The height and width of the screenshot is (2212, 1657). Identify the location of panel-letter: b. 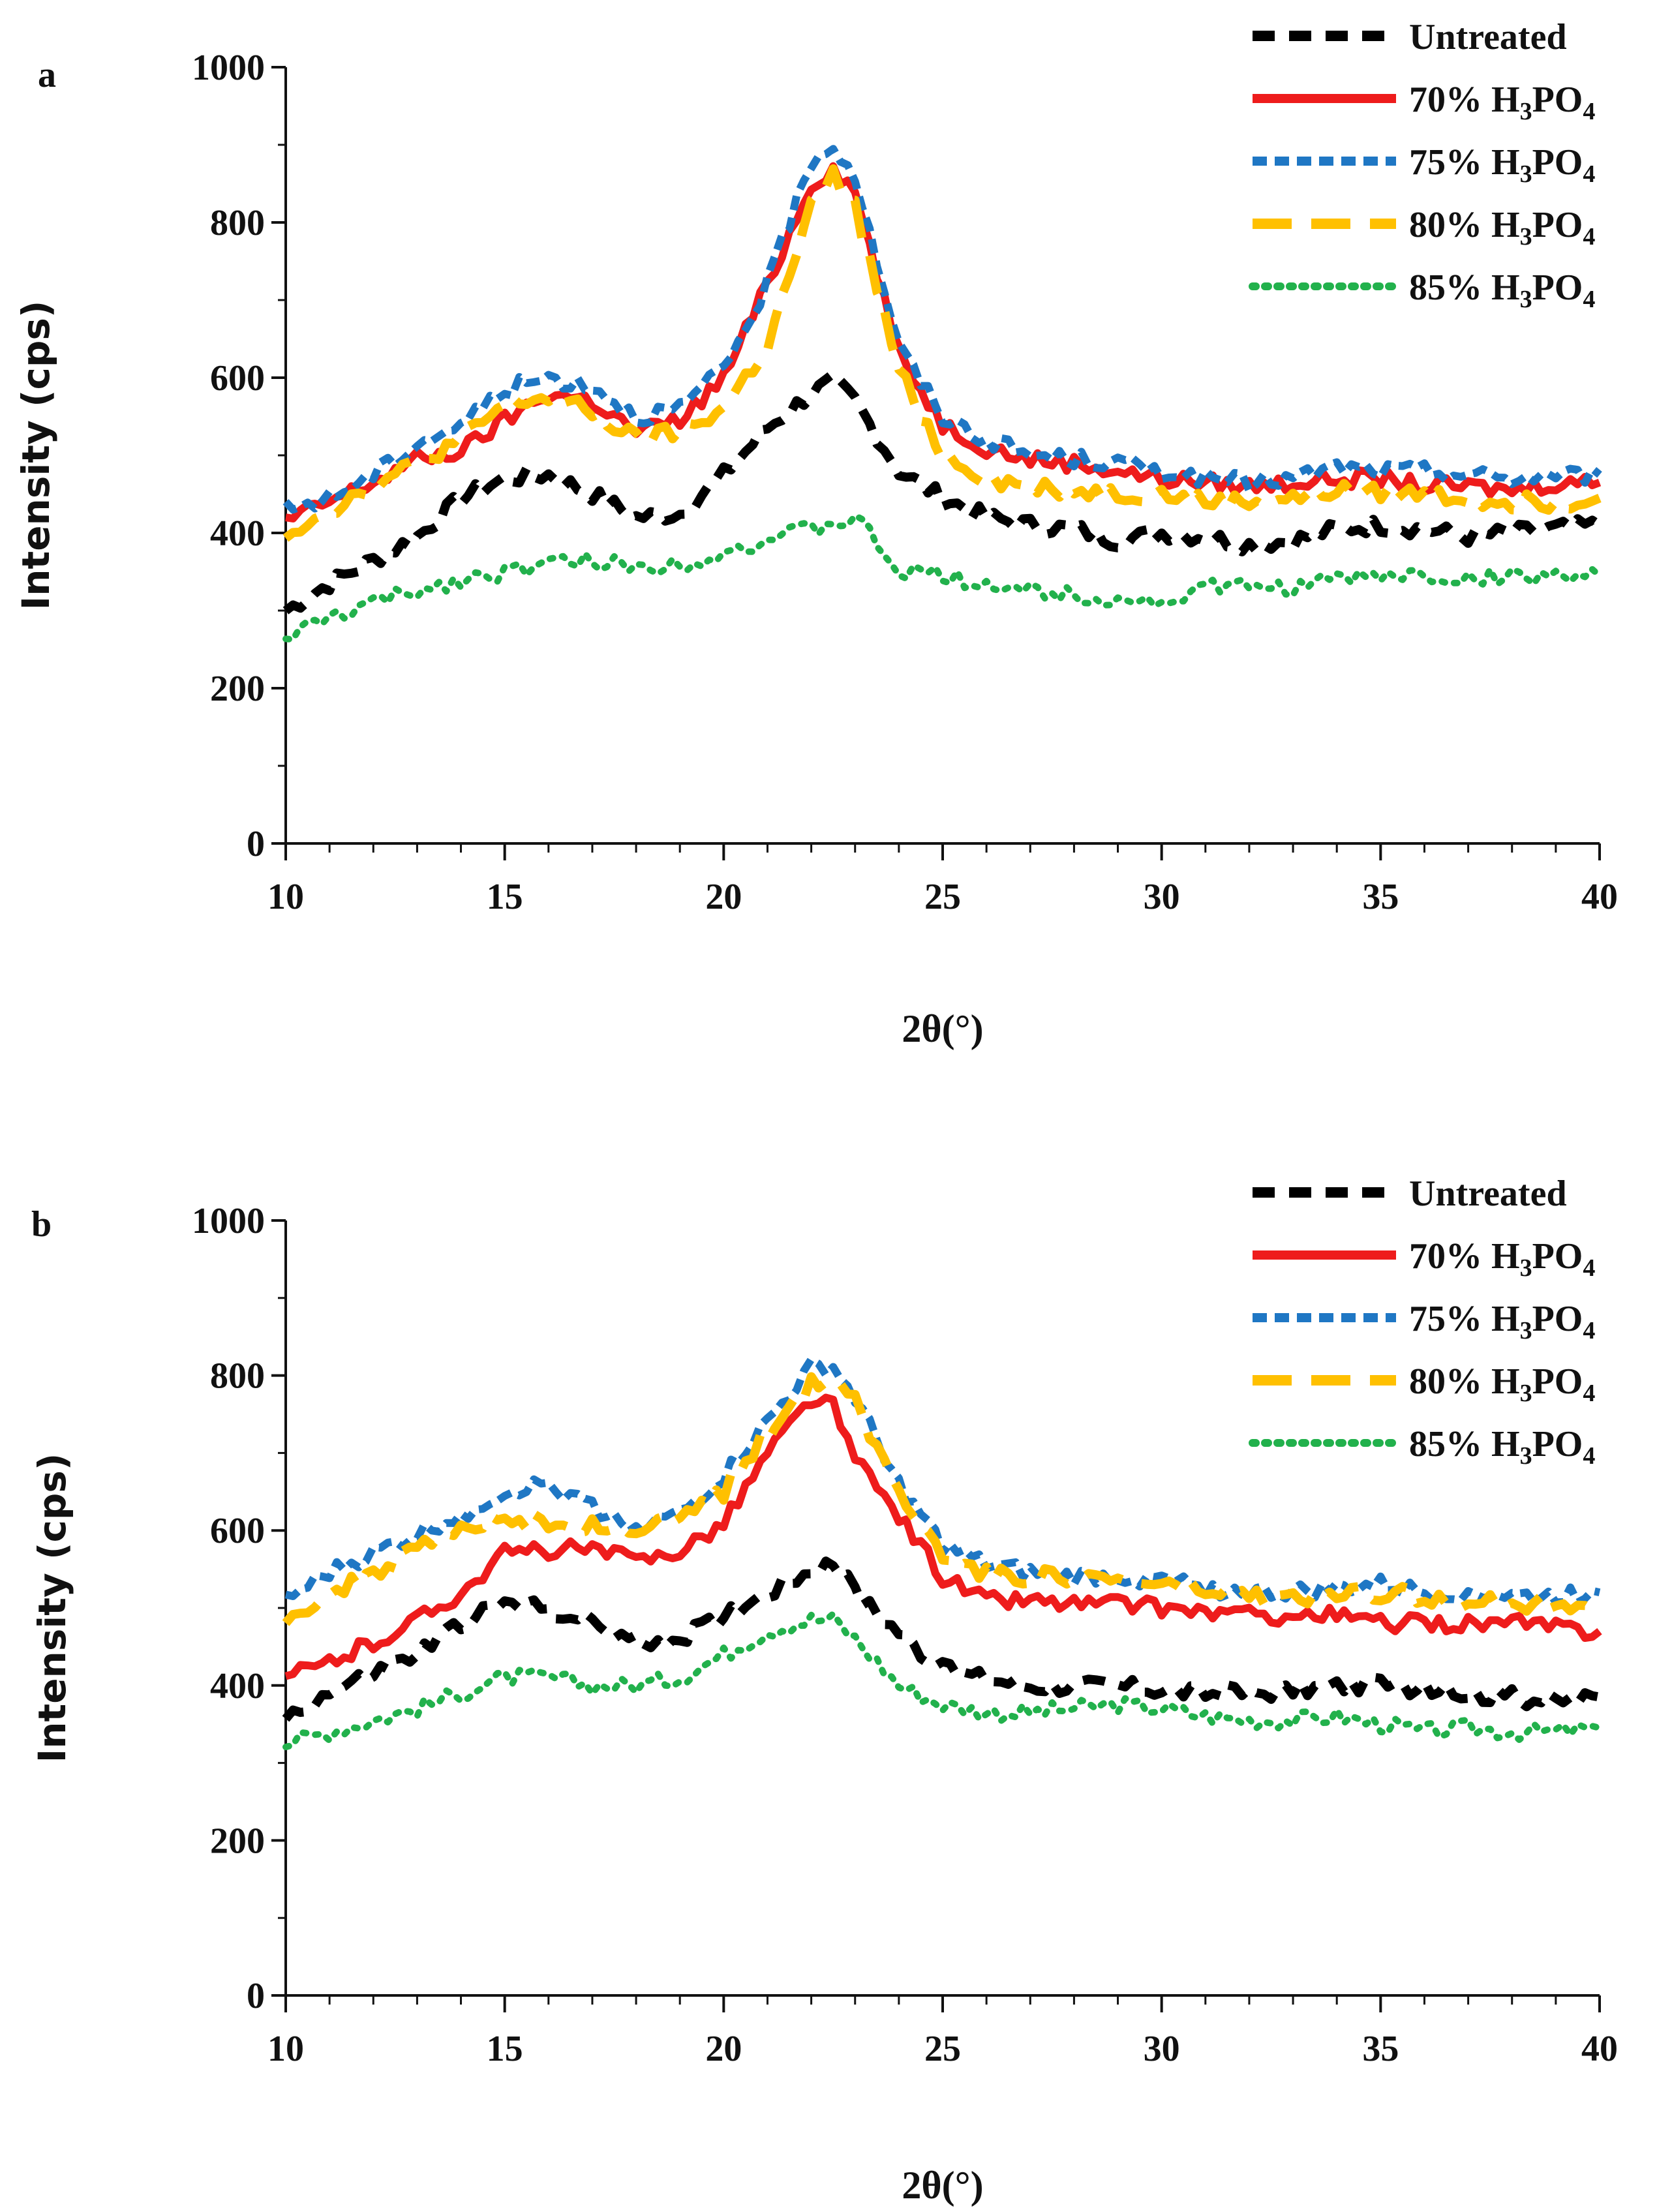
(41, 1224).